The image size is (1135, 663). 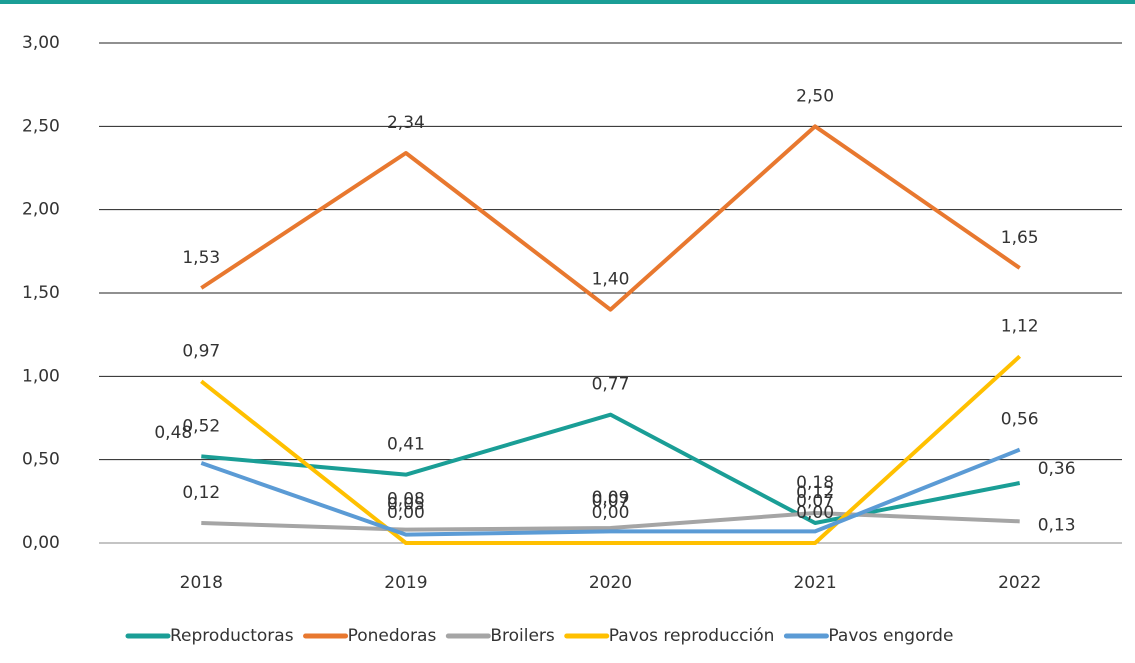 I want to click on legend-label: Reproductoras, so click(x=232, y=636).